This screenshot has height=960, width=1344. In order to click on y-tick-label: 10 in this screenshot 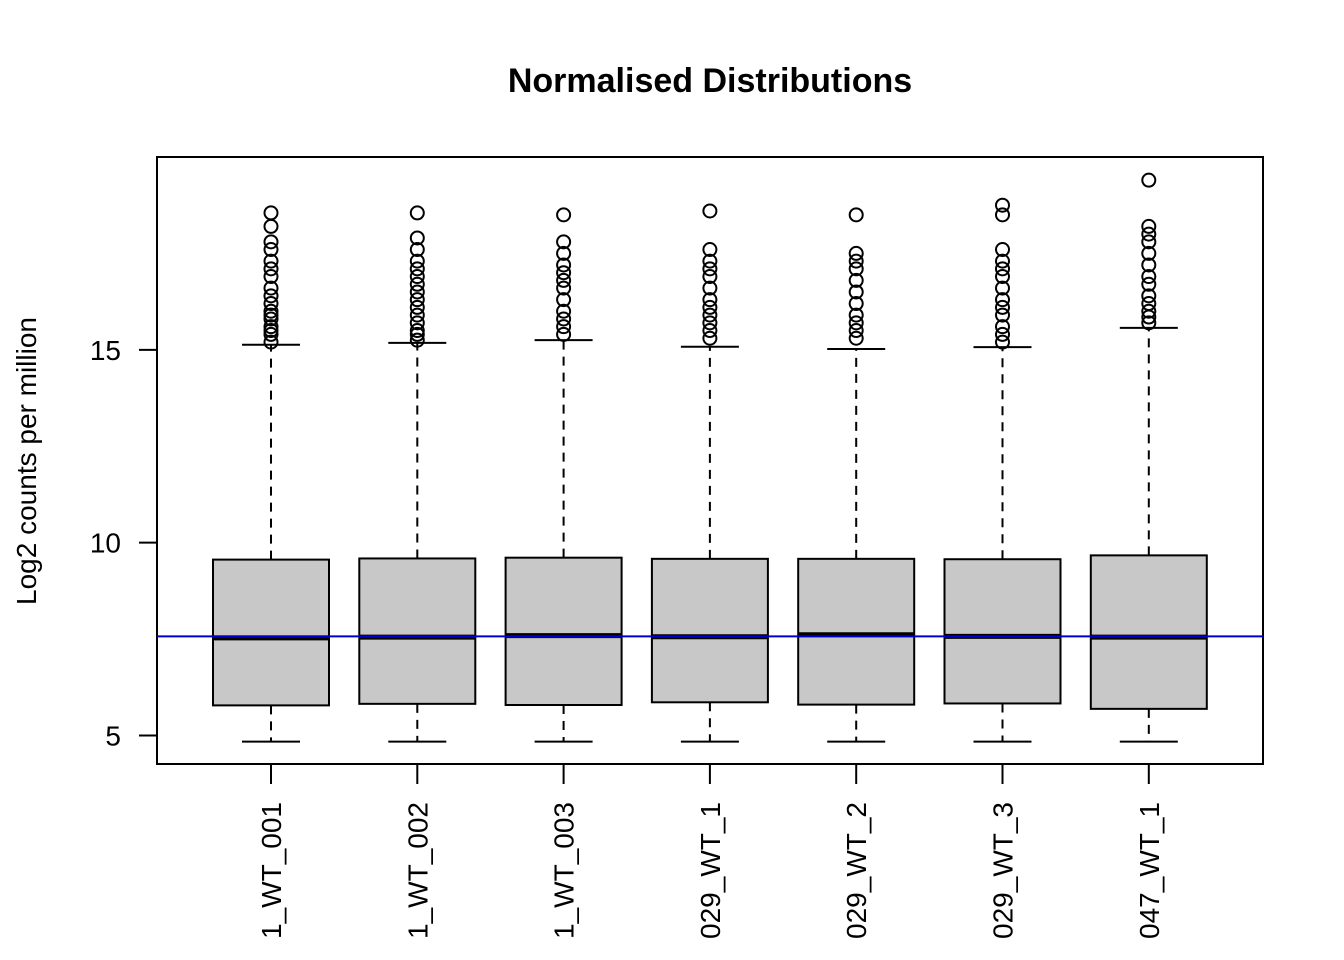, I will do `click(105, 543)`.